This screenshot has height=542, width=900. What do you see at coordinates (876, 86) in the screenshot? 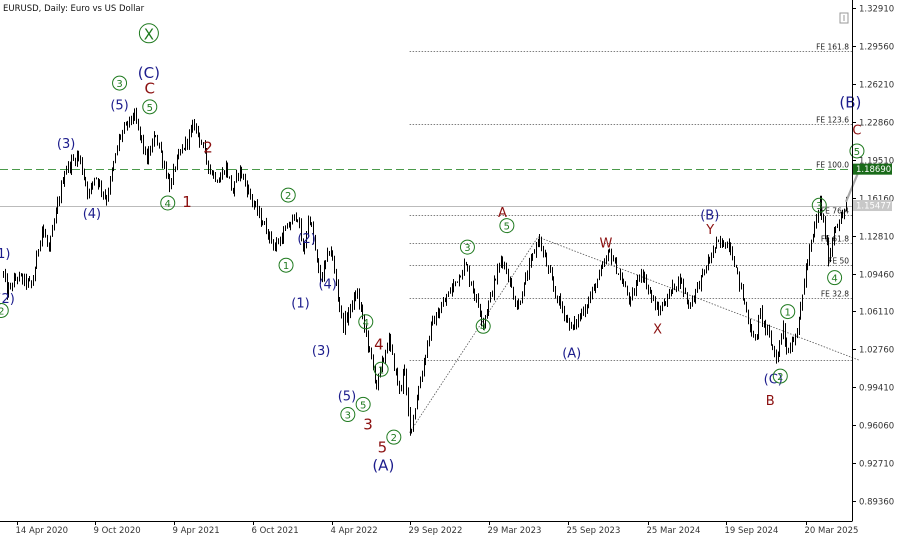
I see `y-tick-label: 1.26210` at bounding box center [876, 86].